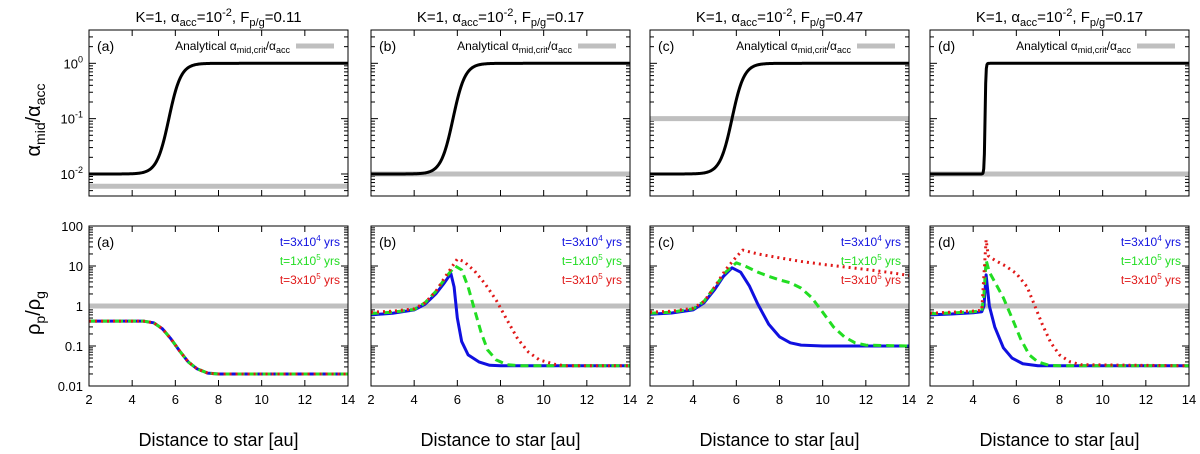 This screenshot has width=1200, height=454. What do you see at coordinates (70, 386) in the screenshot?
I see `y-tick-label: 0.01` at bounding box center [70, 386].